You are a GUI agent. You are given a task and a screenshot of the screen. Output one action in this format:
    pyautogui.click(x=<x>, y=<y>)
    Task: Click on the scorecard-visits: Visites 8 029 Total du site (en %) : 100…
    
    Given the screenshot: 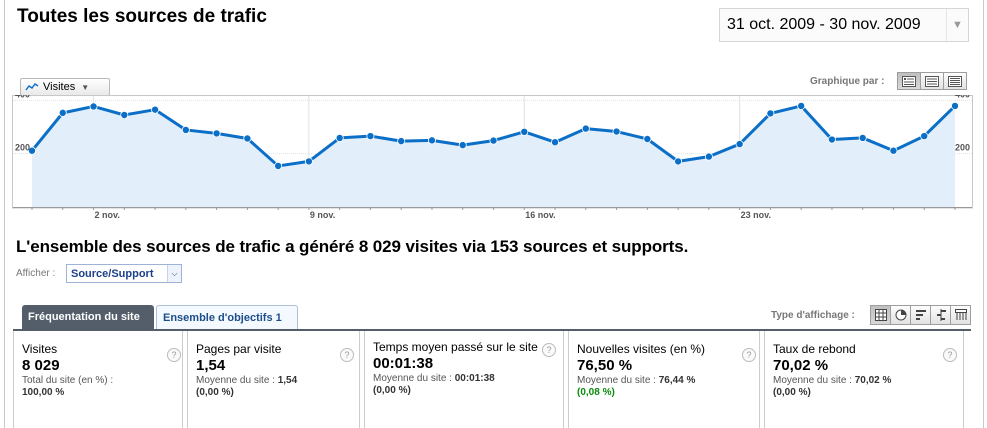 What is the action you would take?
    pyautogui.click(x=98, y=379)
    